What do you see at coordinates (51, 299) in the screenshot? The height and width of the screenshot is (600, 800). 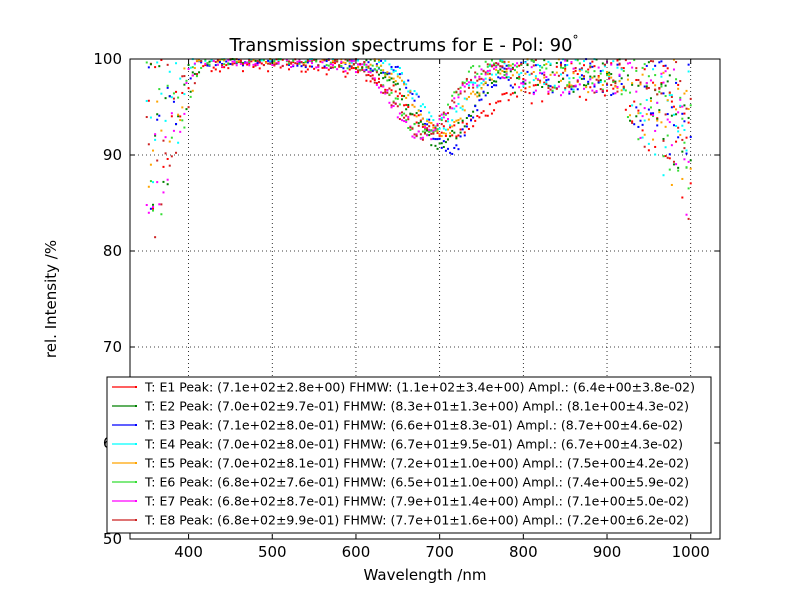 I see `y-axis-title: rel. Intensity /%` at bounding box center [51, 299].